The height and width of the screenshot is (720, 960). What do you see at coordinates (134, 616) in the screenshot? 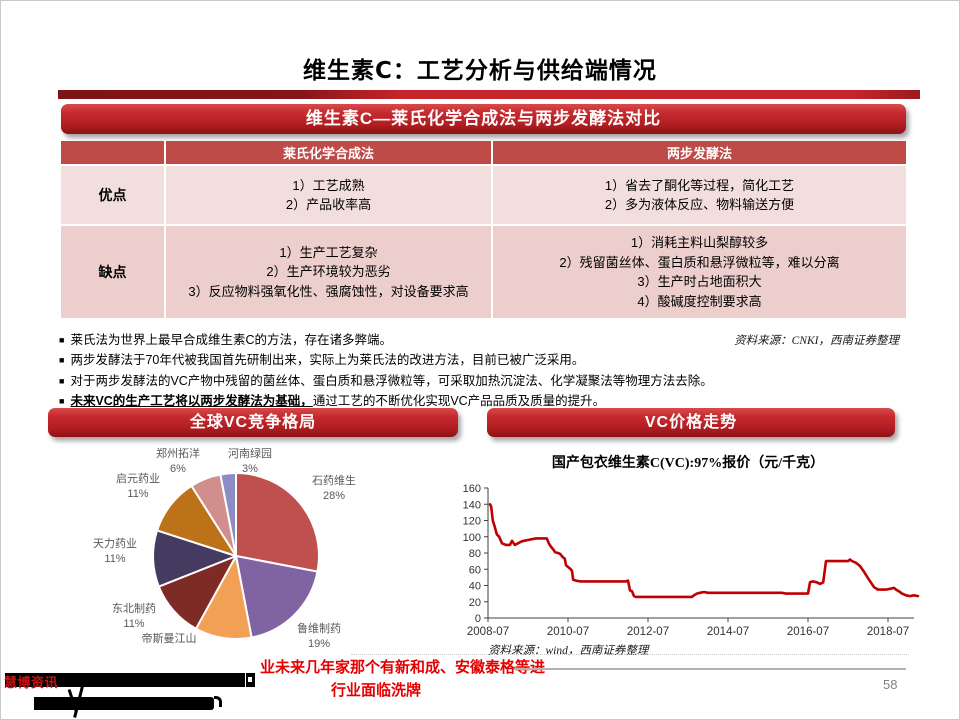
I see `pie-label-dongbei: 东北制药 11%` at bounding box center [134, 616].